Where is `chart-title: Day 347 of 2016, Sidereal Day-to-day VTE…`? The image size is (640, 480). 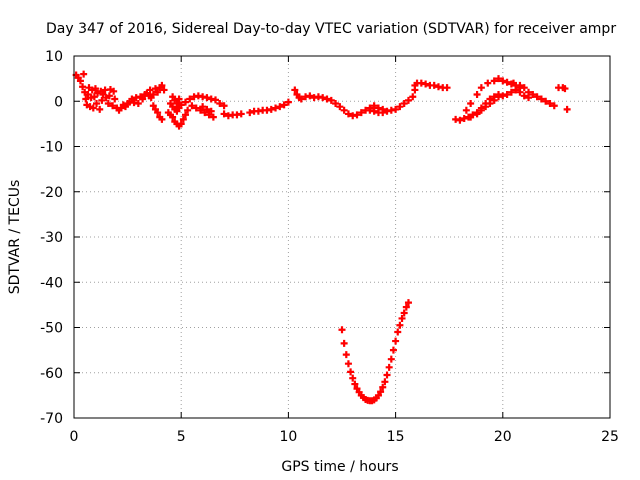
chart-title: Day 347 of 2016, Sidereal Day-to-day VTE… is located at coordinates (331, 29).